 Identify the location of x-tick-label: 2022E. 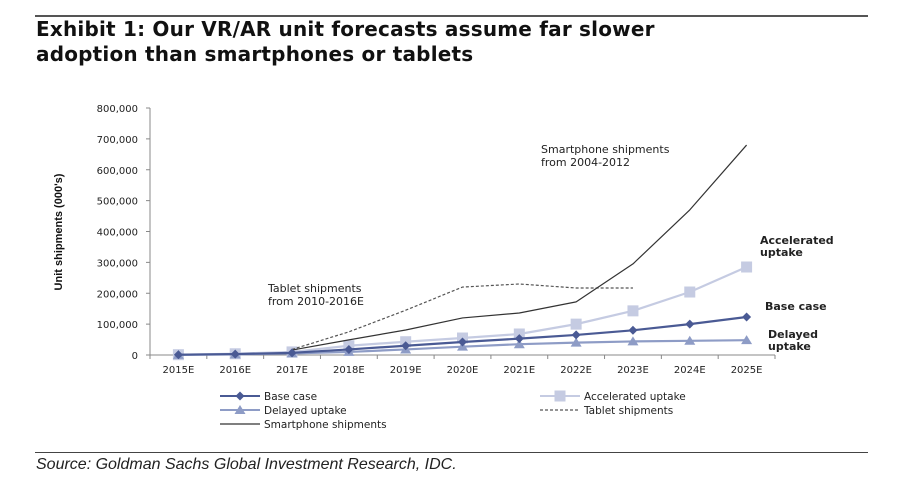
(576, 370).